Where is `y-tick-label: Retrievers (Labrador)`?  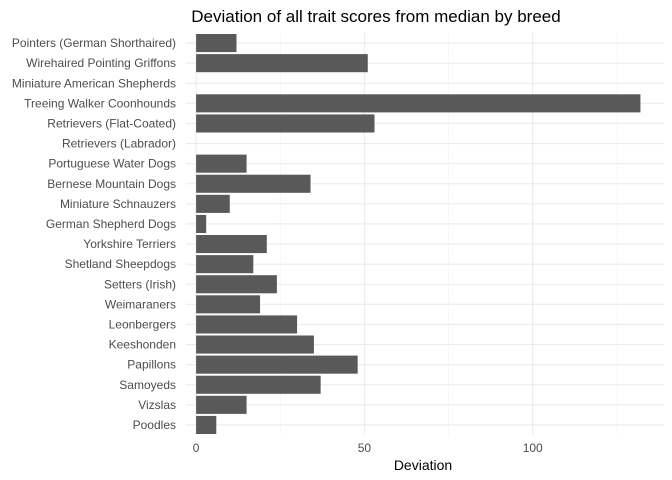
y-tick-label: Retrievers (Labrador) is located at coordinates (119, 144).